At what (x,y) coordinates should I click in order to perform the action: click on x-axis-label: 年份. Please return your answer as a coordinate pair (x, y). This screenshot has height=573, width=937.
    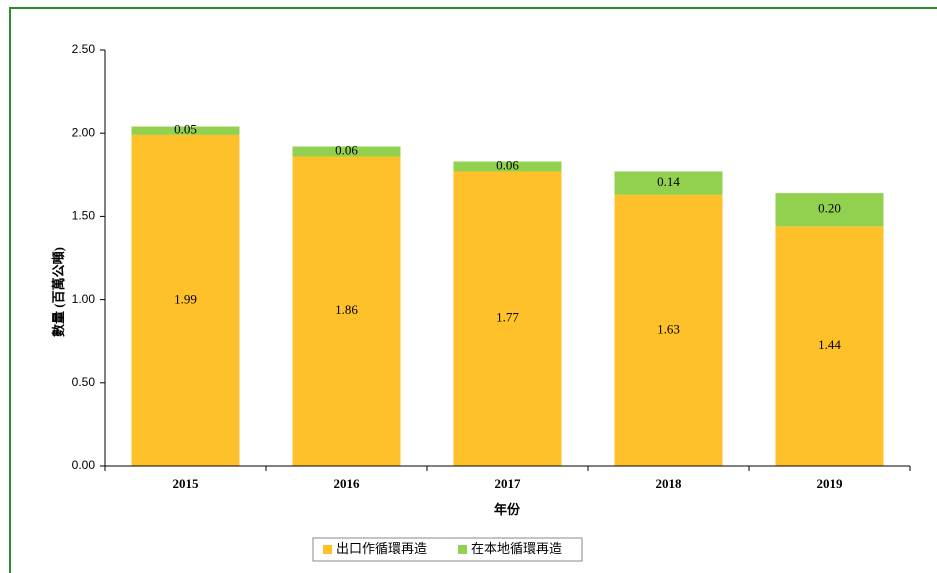
    Looking at the image, I should click on (507, 509).